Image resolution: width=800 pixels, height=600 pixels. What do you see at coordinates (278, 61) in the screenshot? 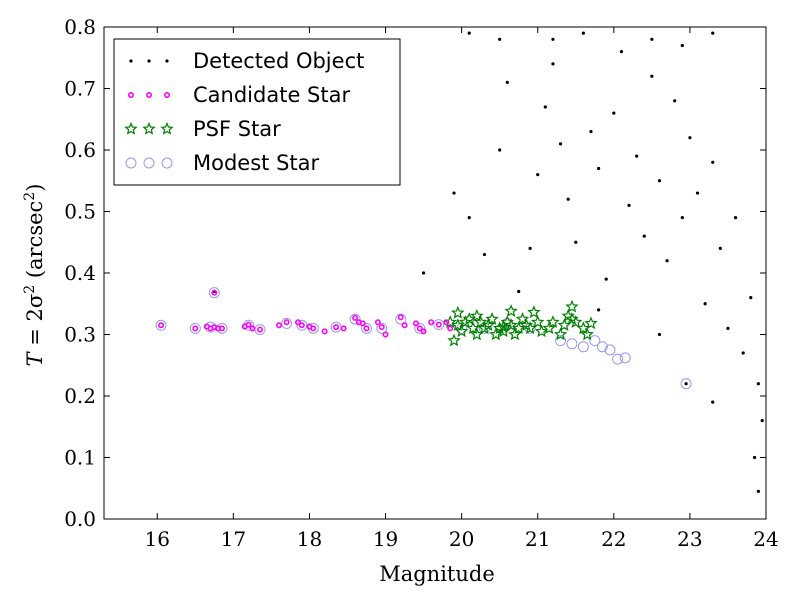
I see `legend-label-detected-object: Detected Object` at bounding box center [278, 61].